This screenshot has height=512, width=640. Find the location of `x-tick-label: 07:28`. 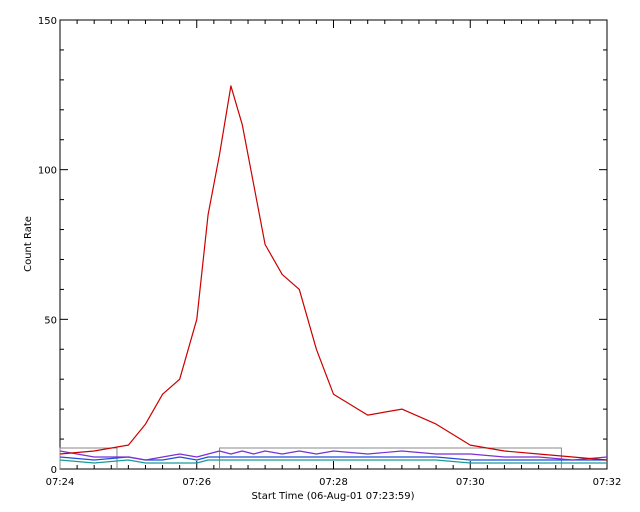

x-tick-label: 07:28 is located at coordinates (333, 482).